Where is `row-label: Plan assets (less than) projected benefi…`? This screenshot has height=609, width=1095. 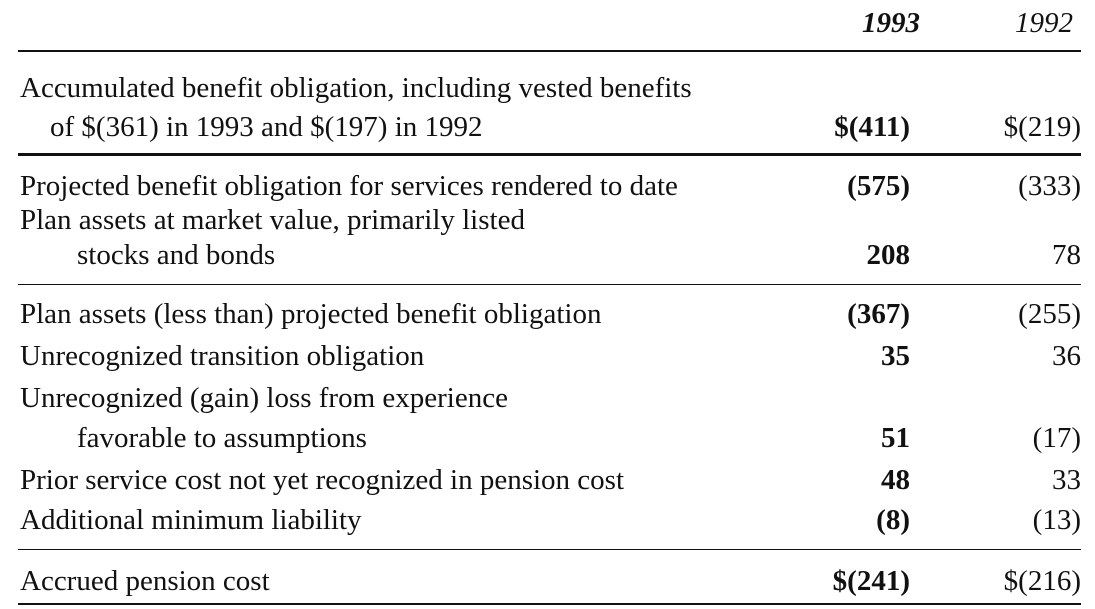
row-label: Plan assets (less than) projected benefi… is located at coordinates (311, 314).